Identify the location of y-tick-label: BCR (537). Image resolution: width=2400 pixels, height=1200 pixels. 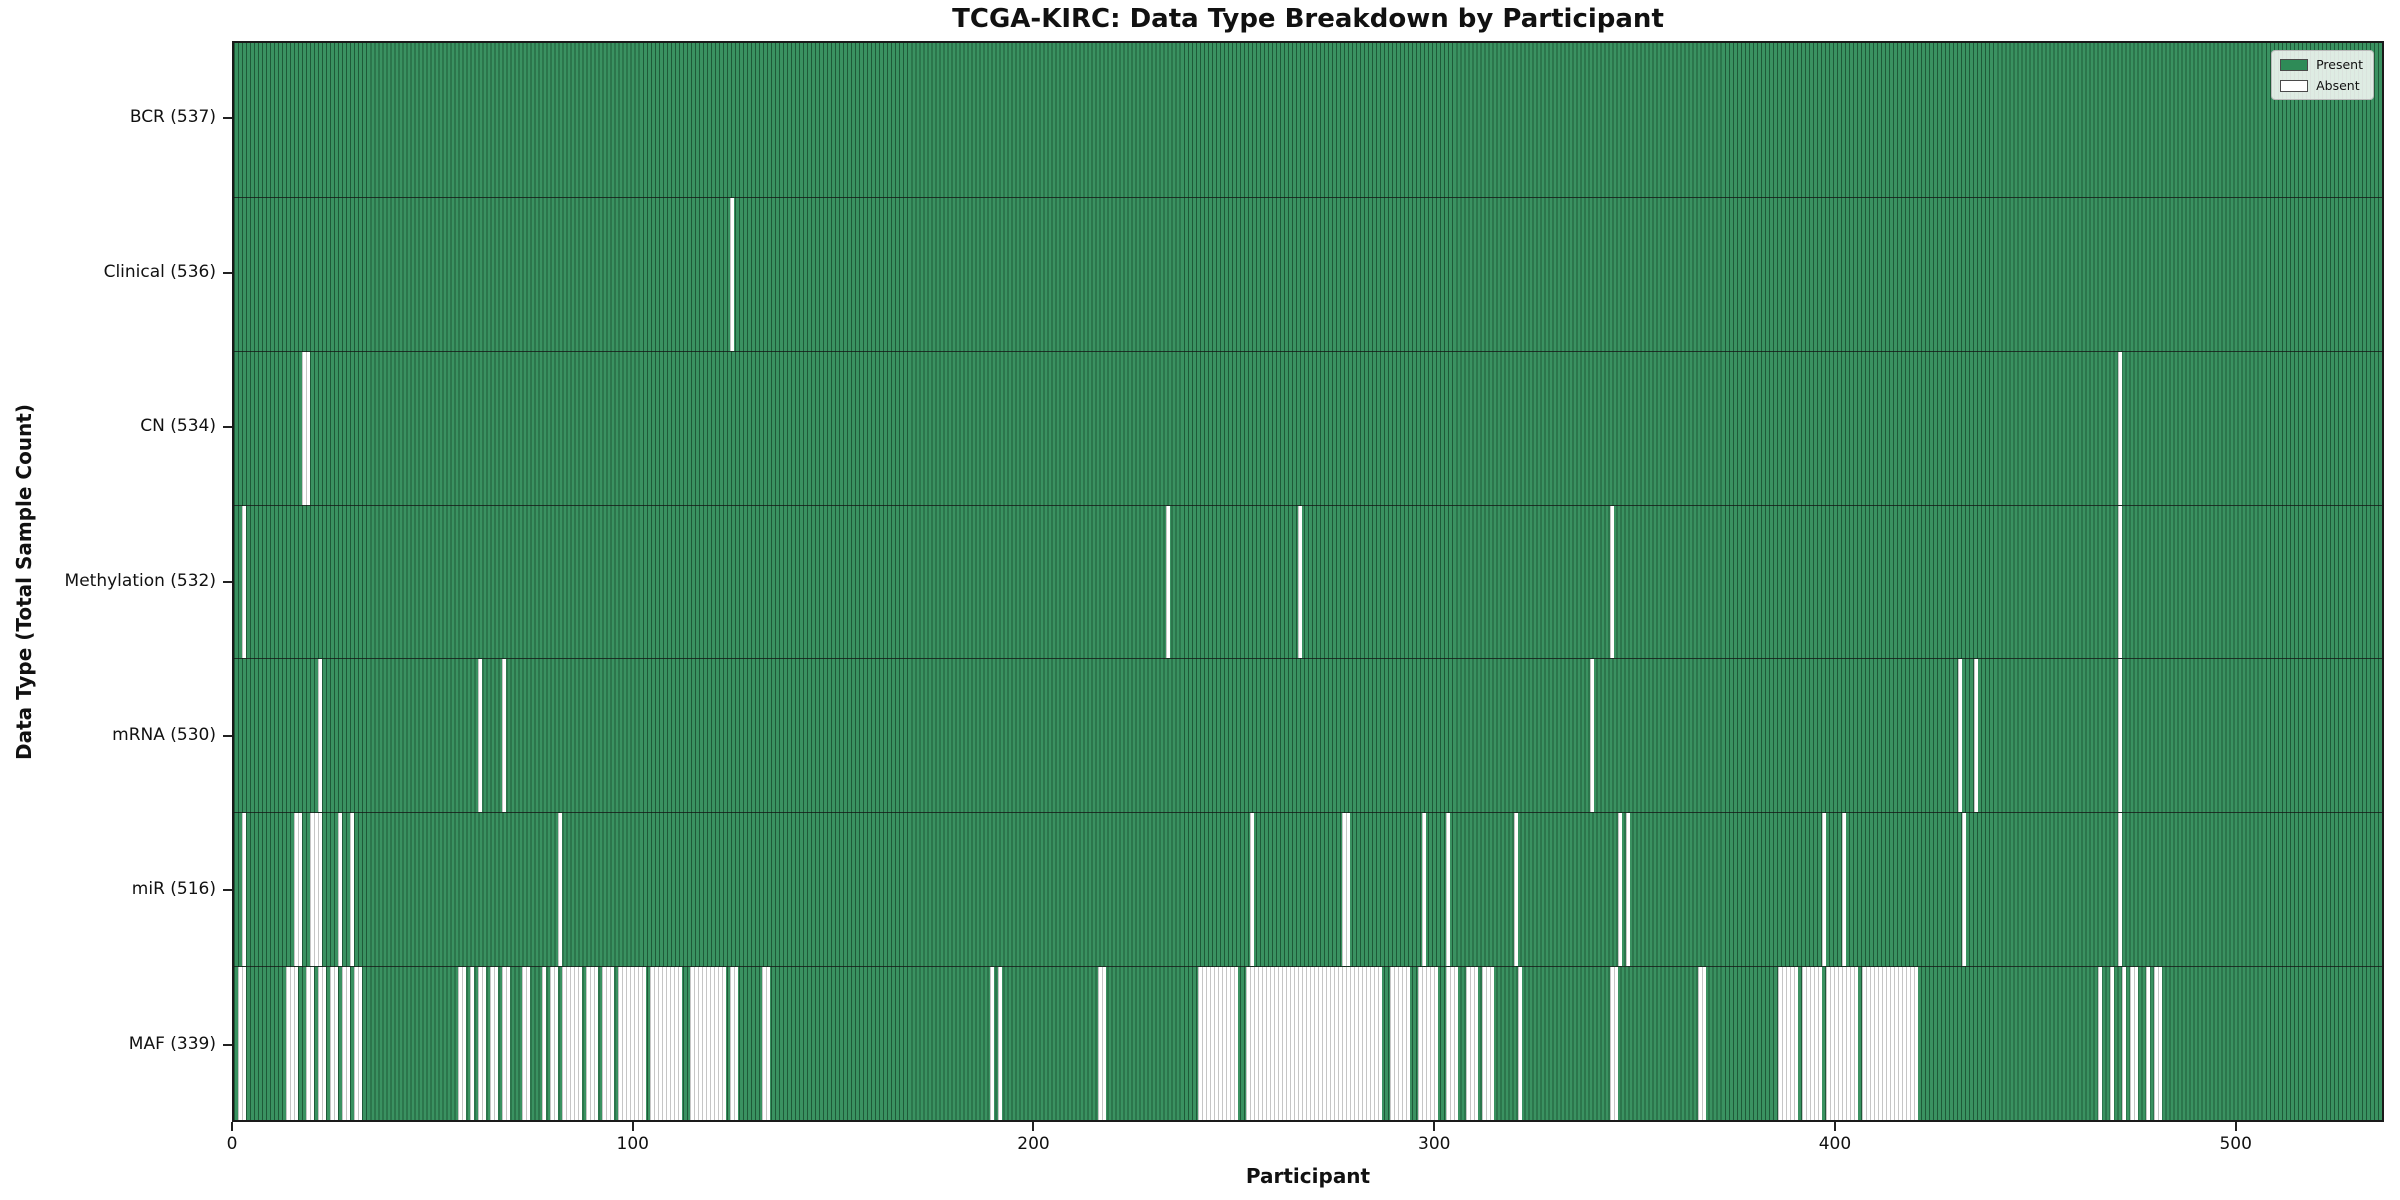
(172, 117).